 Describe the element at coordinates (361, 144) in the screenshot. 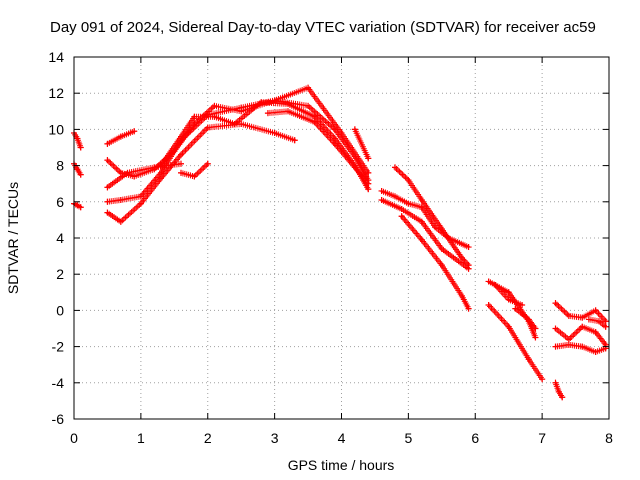

I see `series-sat-l` at that location.